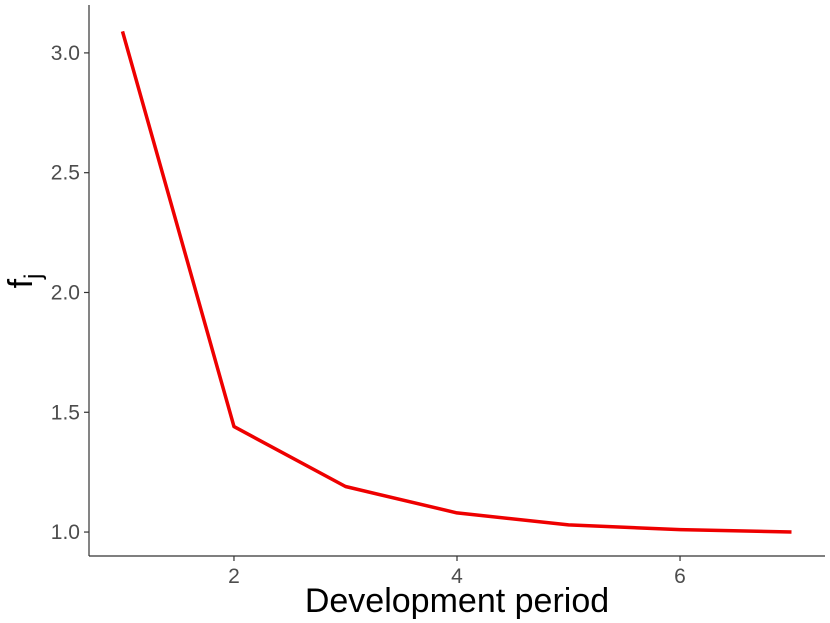  What do you see at coordinates (65, 532) in the screenshot?
I see `y-tick-label: 1.0` at bounding box center [65, 532].